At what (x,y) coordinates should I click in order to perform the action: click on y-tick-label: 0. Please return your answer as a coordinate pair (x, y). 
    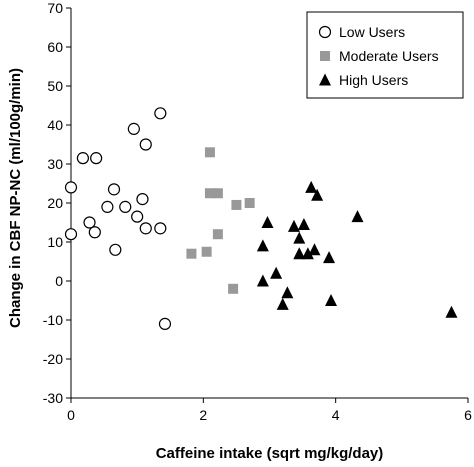
    Looking at the image, I should click on (59, 281).